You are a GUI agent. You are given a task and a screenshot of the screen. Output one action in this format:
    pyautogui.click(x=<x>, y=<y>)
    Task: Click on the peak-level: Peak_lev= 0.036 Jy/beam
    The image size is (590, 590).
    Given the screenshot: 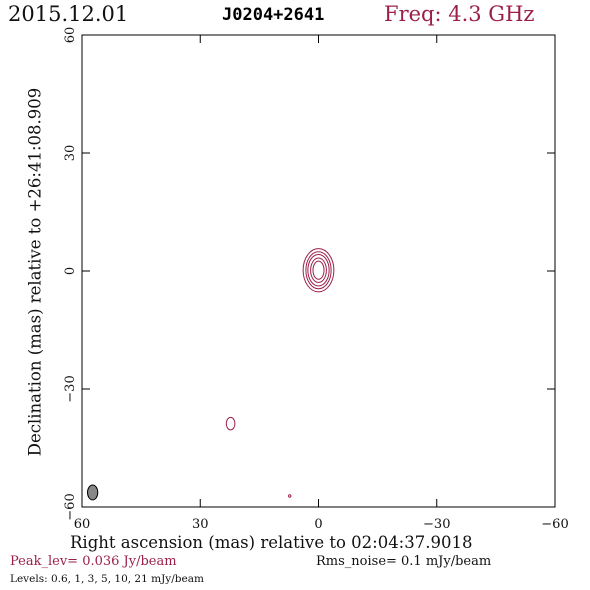 What is the action you would take?
    pyautogui.click(x=93, y=561)
    